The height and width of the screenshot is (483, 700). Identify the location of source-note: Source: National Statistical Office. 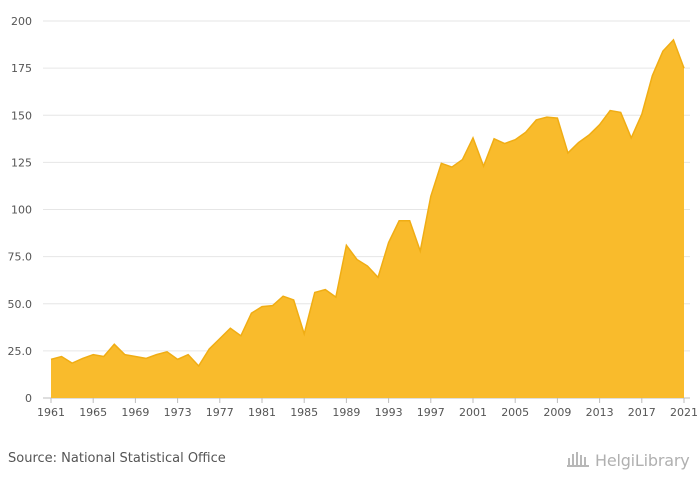
(117, 458).